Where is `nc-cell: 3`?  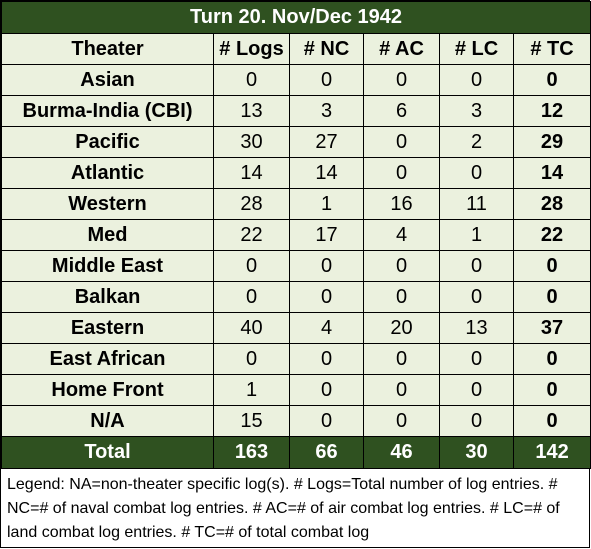 nc-cell: 3 is located at coordinates (326, 111).